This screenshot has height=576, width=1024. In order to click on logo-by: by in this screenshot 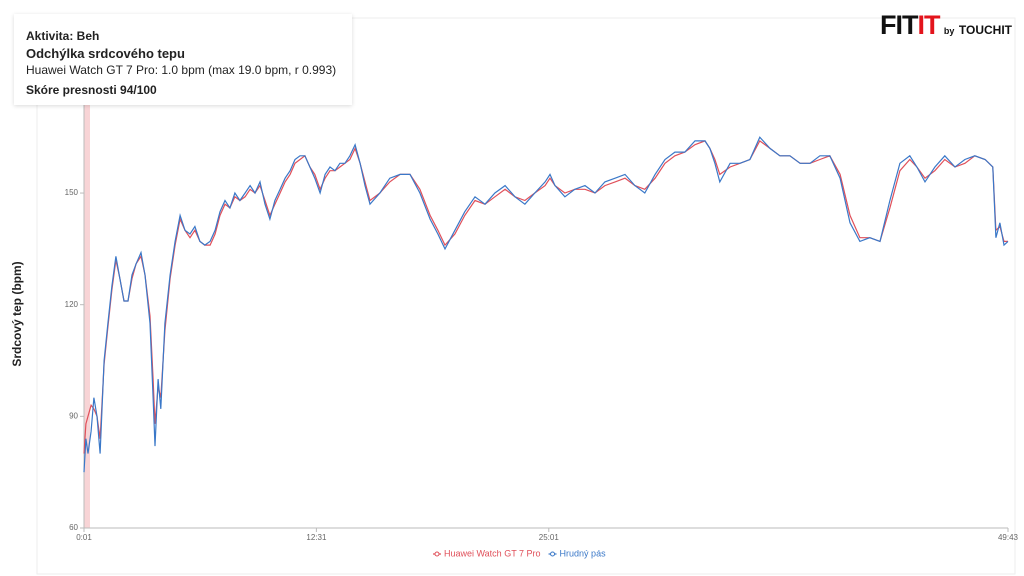, I will do `click(949, 31)`.